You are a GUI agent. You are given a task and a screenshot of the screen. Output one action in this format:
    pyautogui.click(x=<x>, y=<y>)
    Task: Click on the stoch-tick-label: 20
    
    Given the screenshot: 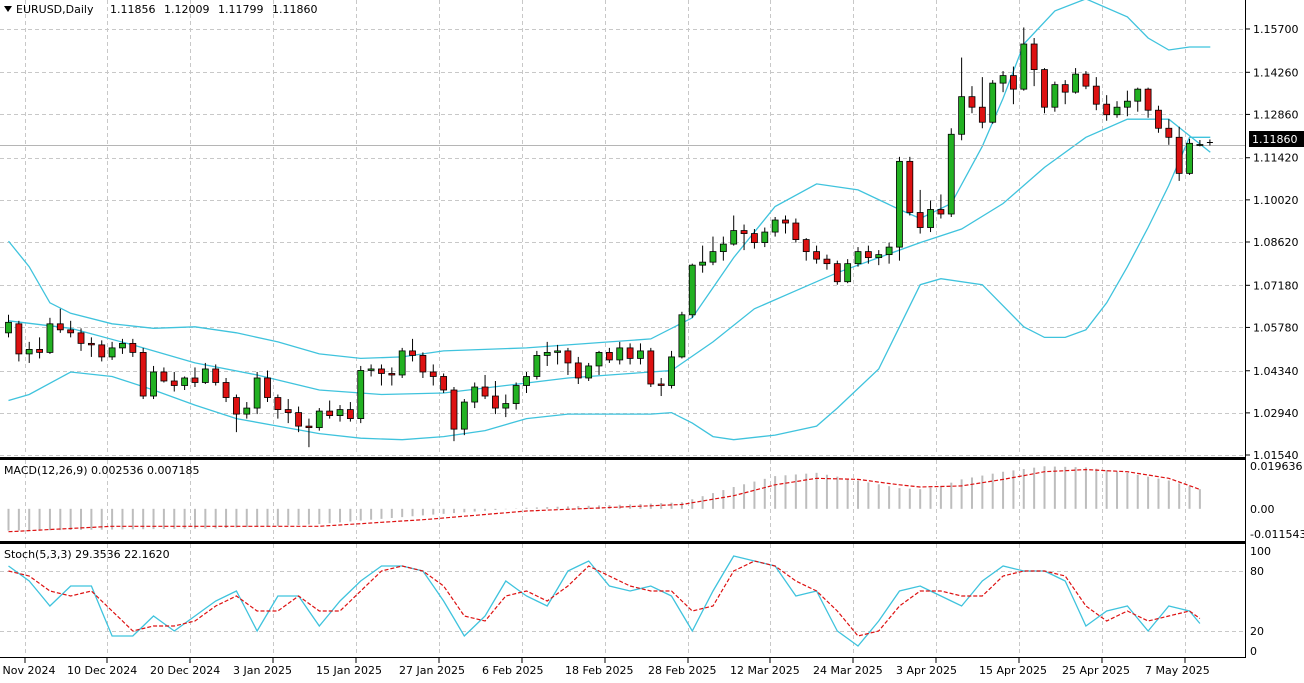 What is the action you would take?
    pyautogui.click(x=1257, y=631)
    